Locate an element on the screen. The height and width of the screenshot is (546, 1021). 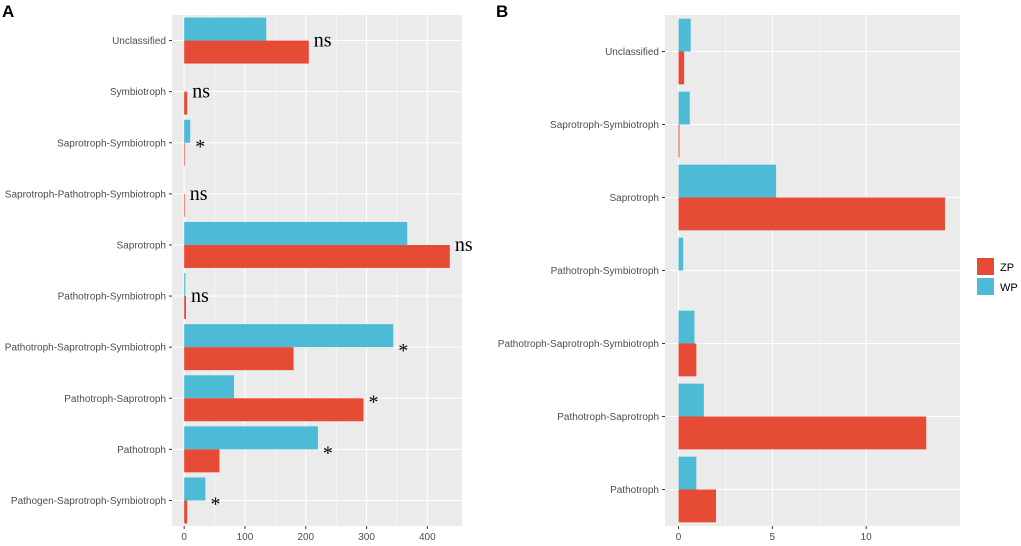
x-tick-label: 5 is located at coordinates (773, 537).